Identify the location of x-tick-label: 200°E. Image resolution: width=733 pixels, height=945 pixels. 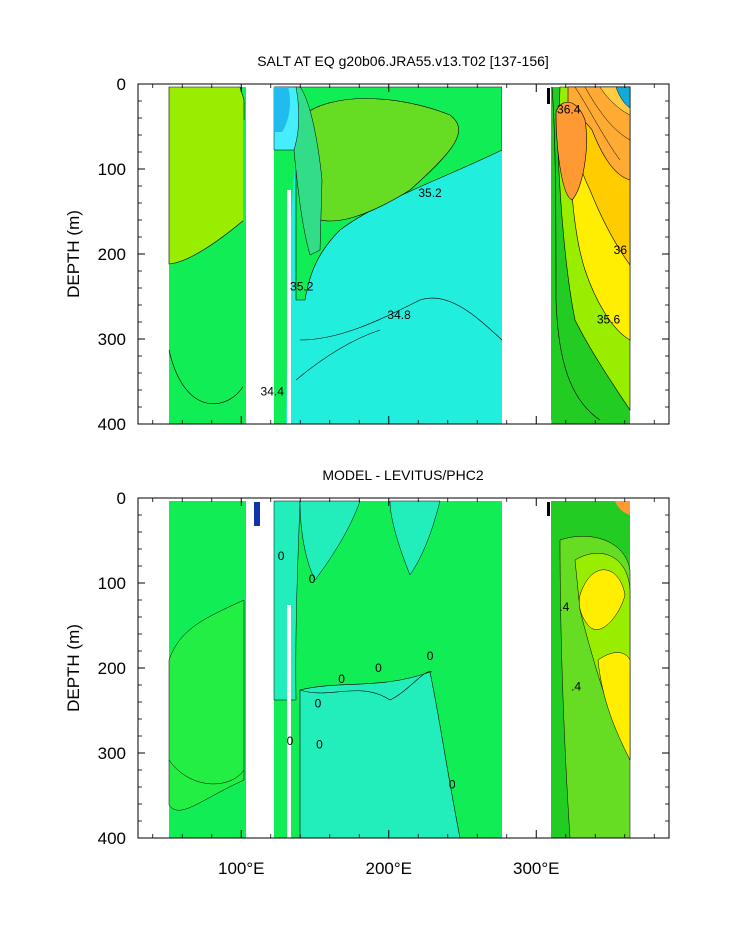
(388, 868).